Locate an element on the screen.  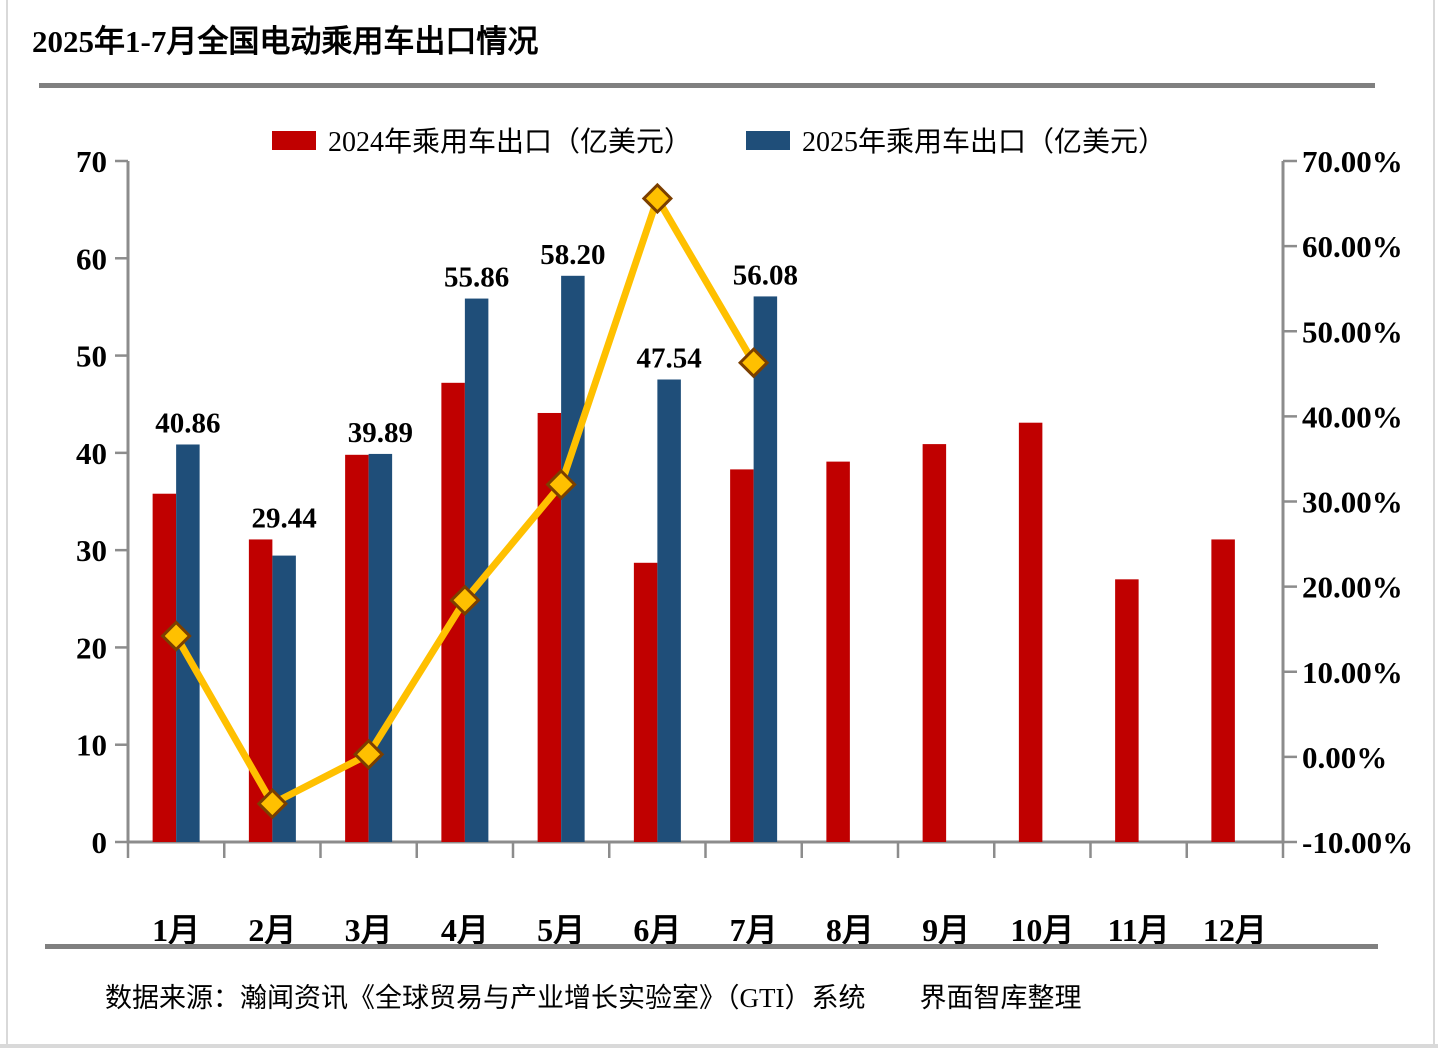
growth-marker-m1 is located at coordinates (176, 636).